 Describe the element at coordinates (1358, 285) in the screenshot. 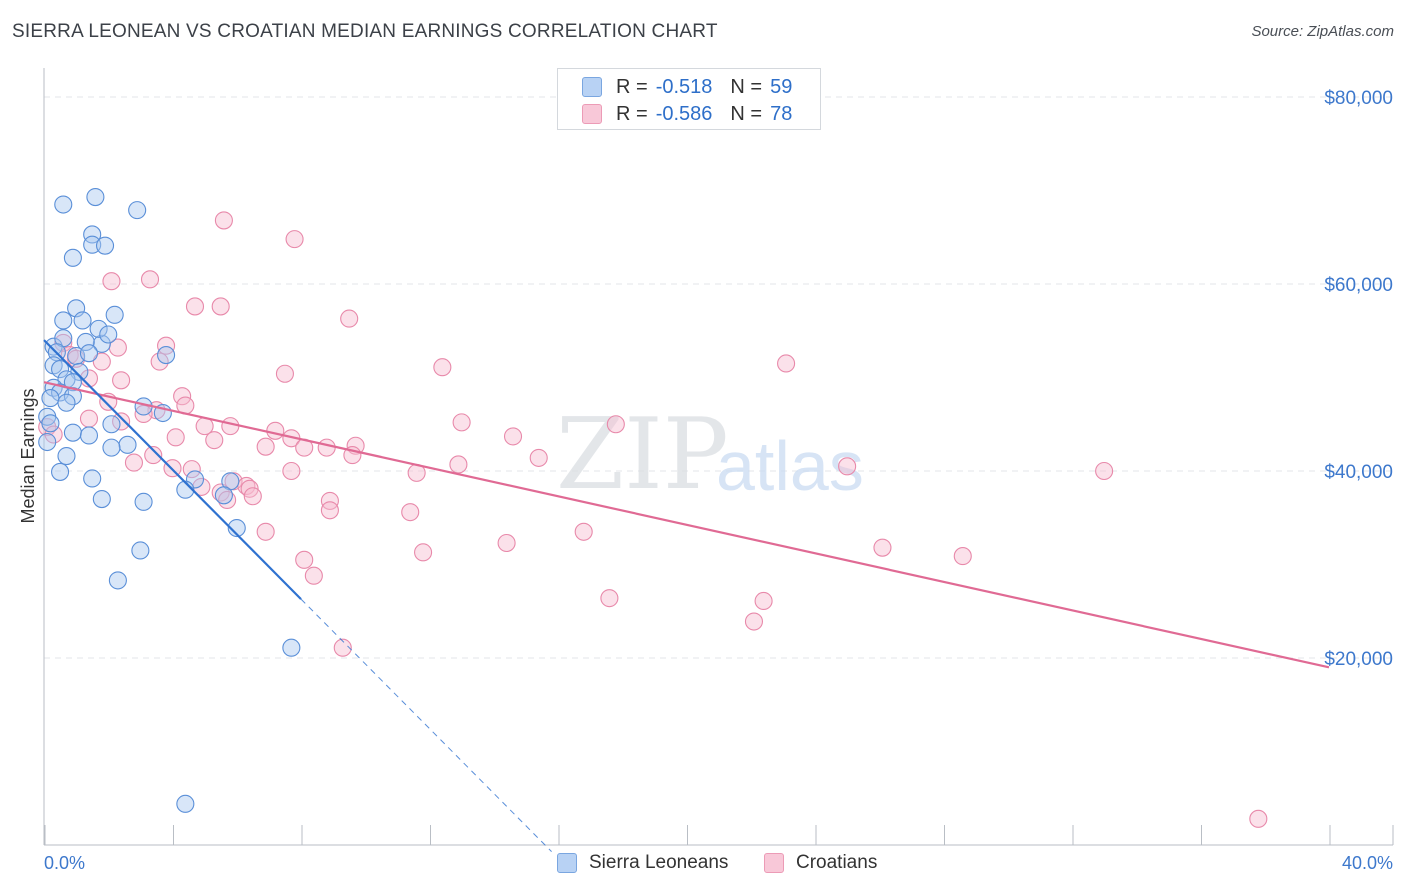

I see `y-tick-label: $60,000` at that location.